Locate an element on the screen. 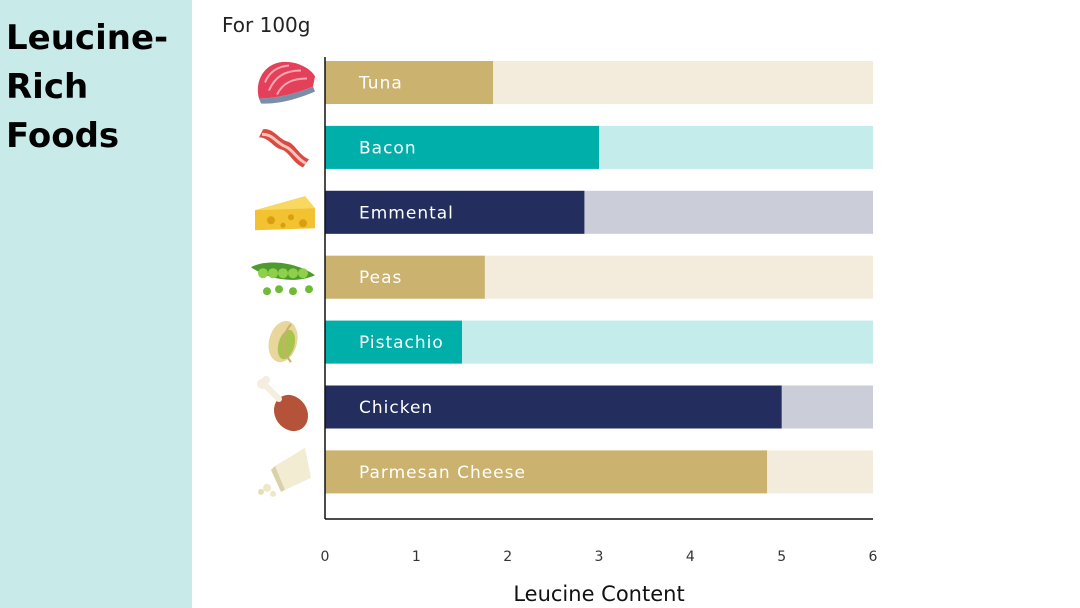 This screenshot has width=1080, height=608. x-tick-label: 3 is located at coordinates (599, 557).